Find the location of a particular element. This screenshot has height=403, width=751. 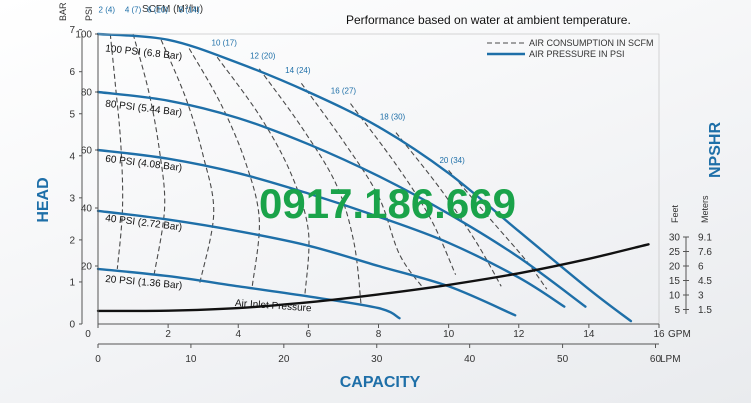

lpm-tick-label: 40 is located at coordinates (470, 359).